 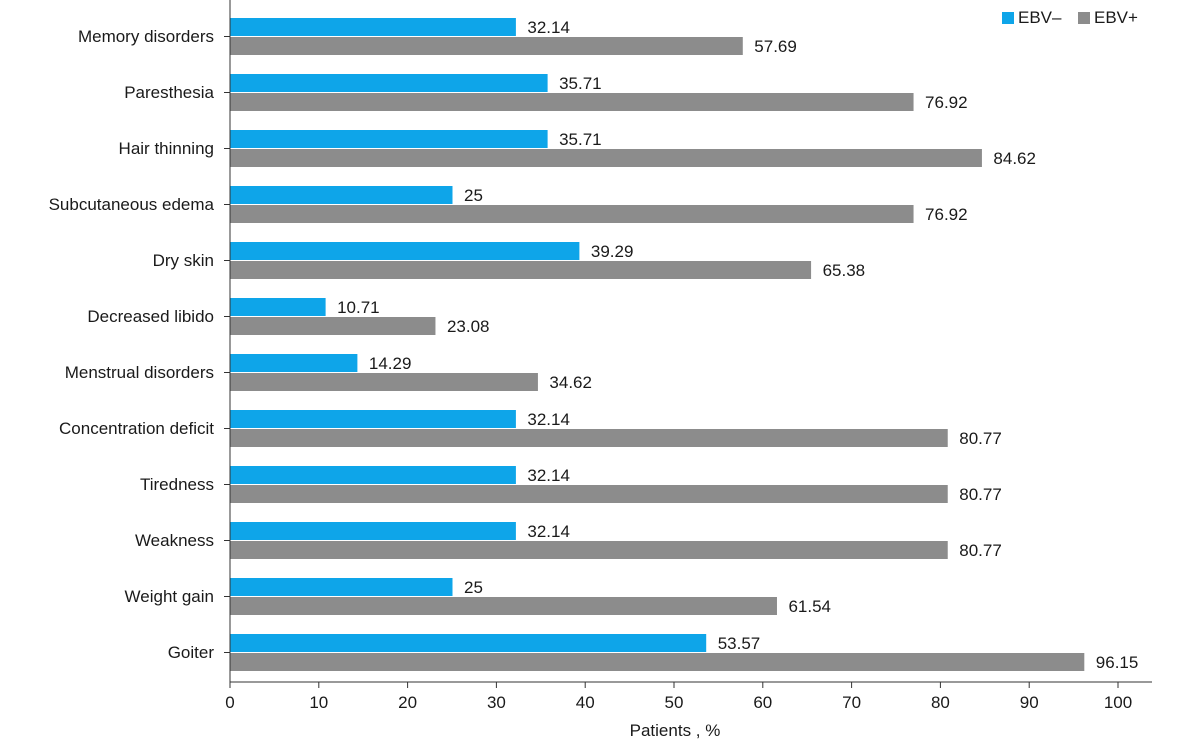 I want to click on data-label: 96.15, so click(x=1117, y=662).